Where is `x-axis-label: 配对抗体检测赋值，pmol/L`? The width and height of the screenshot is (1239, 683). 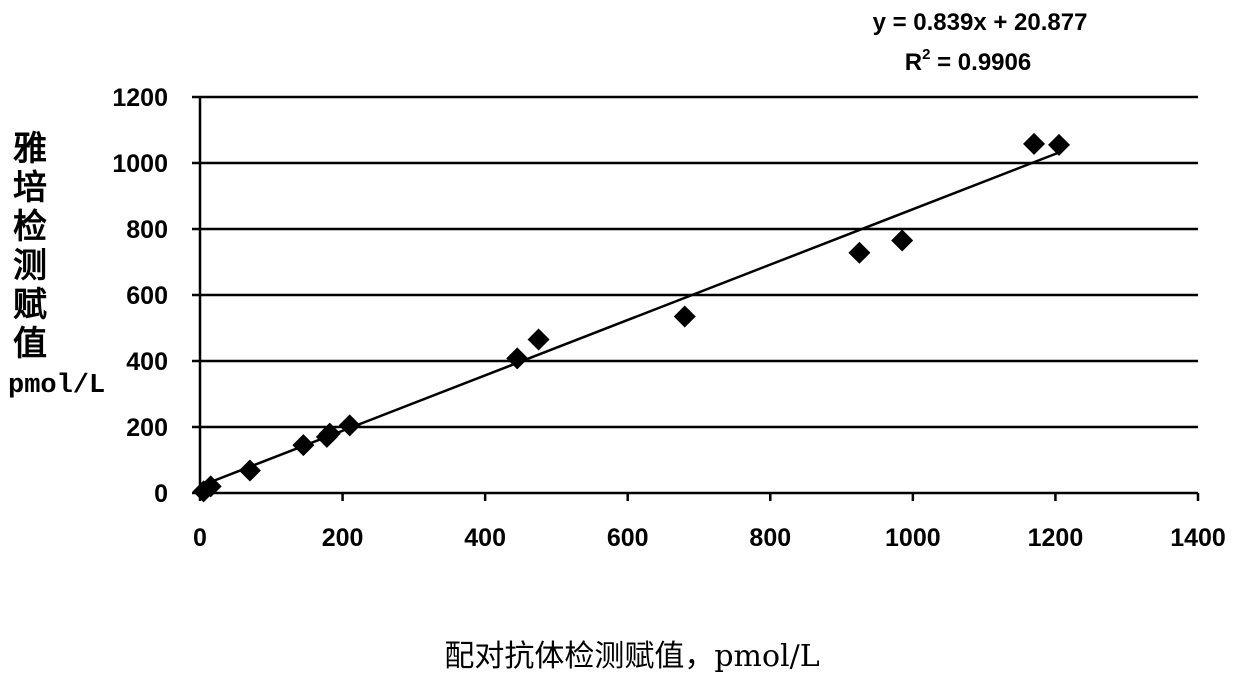
x-axis-label: 配对抗体检测赋值，pmol/L is located at coordinates (631, 656).